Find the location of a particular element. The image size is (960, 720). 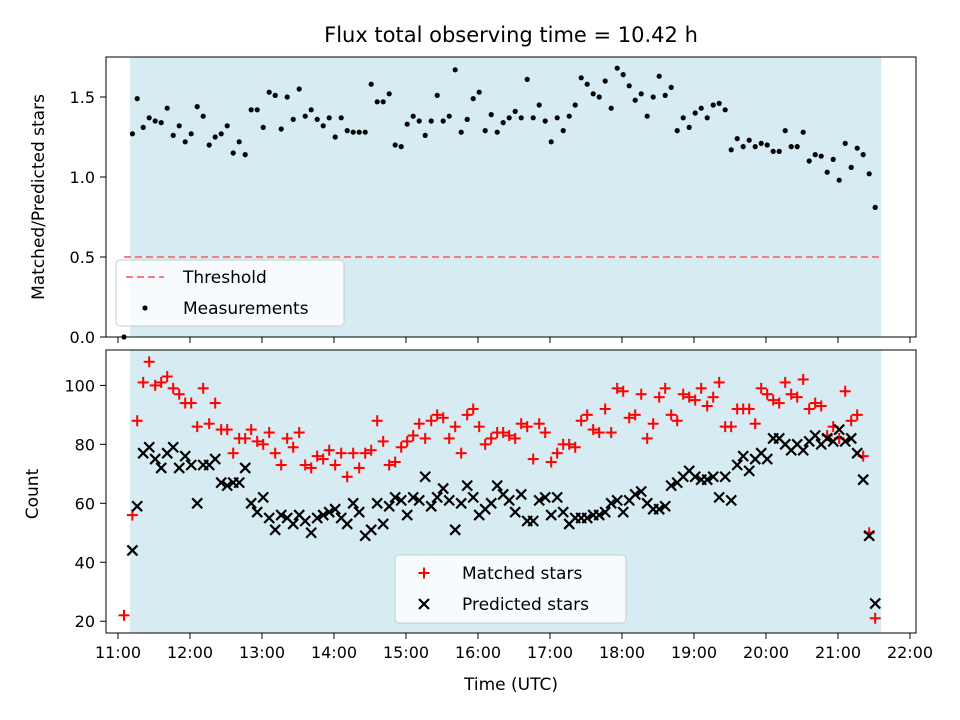

legend-matched-marker is located at coordinates (424, 573).